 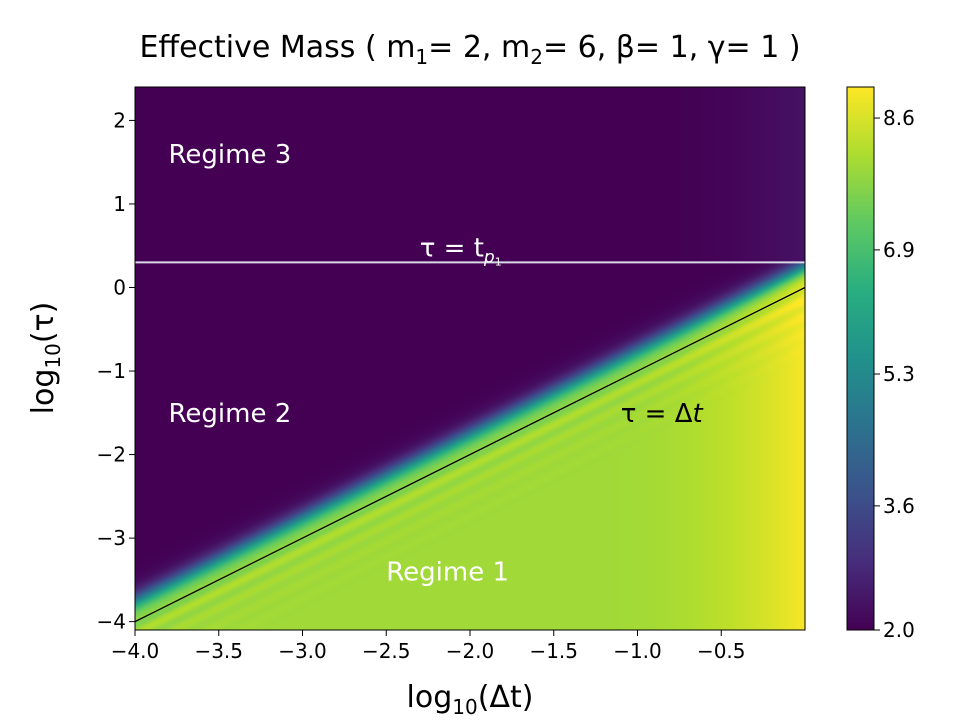 What do you see at coordinates (662, 414) in the screenshot?
I see `tau-dt-label: τ = Δt` at bounding box center [662, 414].